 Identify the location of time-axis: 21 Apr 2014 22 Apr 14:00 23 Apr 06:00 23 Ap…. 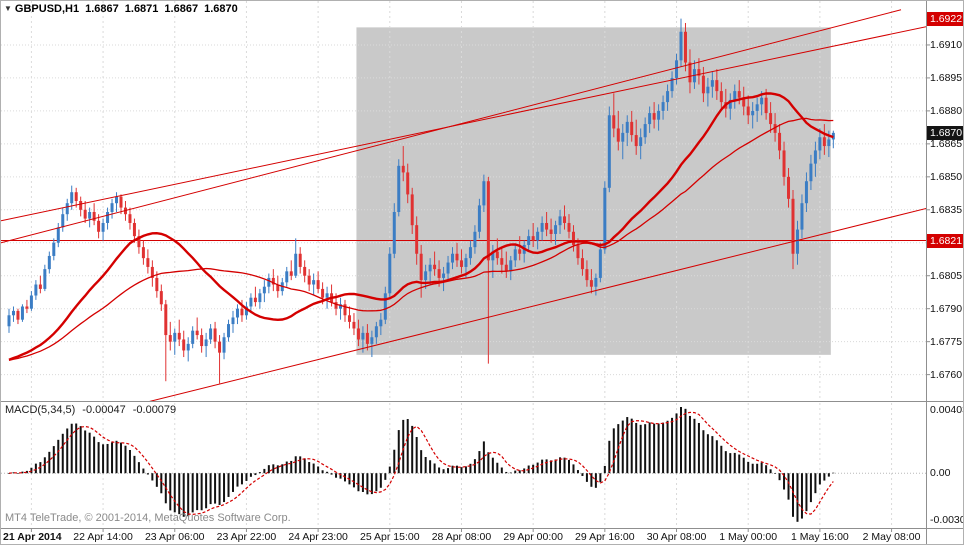
(482, 536).